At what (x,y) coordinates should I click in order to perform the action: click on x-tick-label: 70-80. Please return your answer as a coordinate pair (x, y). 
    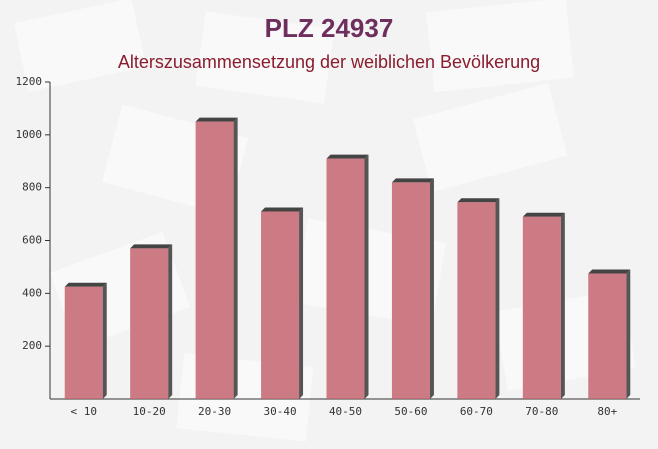
    Looking at the image, I should click on (541, 411).